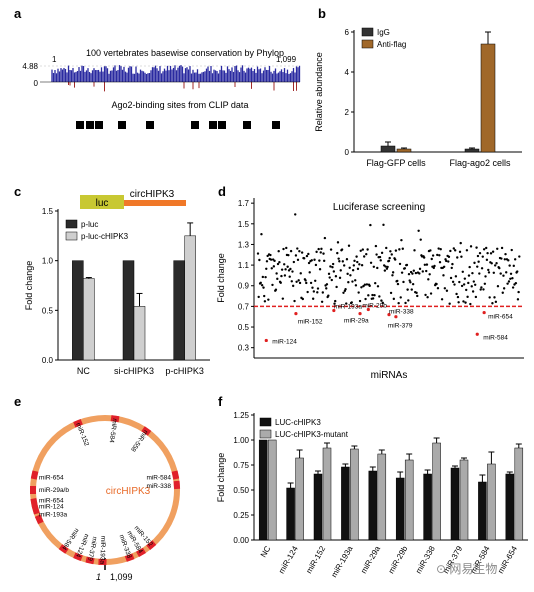 The width and height of the screenshot is (534, 592). Describe the element at coordinates (347, 72) in the screenshot. I see `y-tick-label: 4` at that location.